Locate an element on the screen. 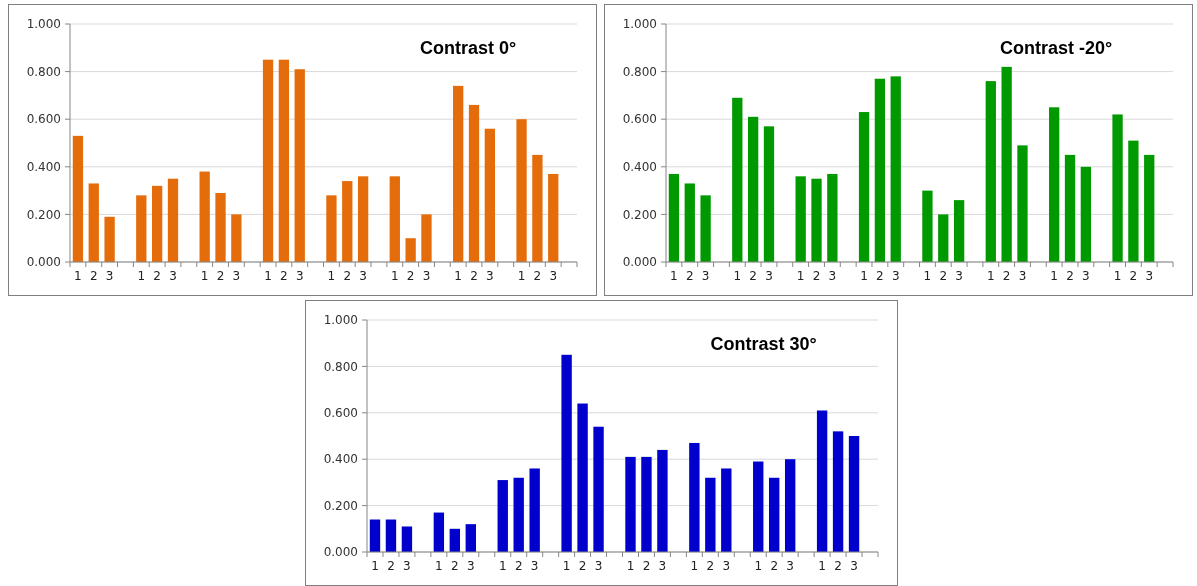 The height and width of the screenshot is (586, 1197). y-tick-label: 0.600 is located at coordinates (340, 413).